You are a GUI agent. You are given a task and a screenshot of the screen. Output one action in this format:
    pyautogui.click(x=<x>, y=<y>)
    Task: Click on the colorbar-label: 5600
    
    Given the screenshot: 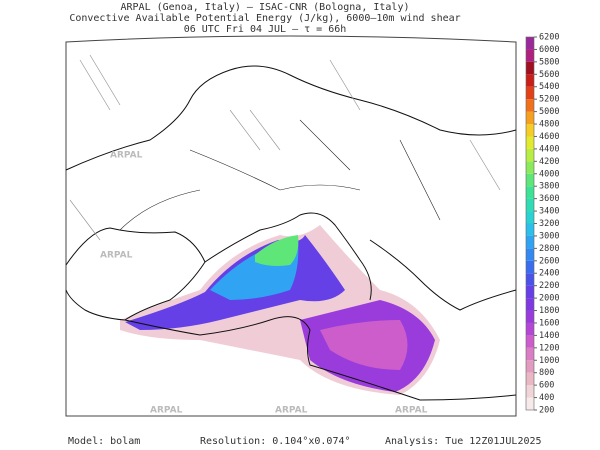 What is the action you would take?
    pyautogui.click(x=549, y=75)
    